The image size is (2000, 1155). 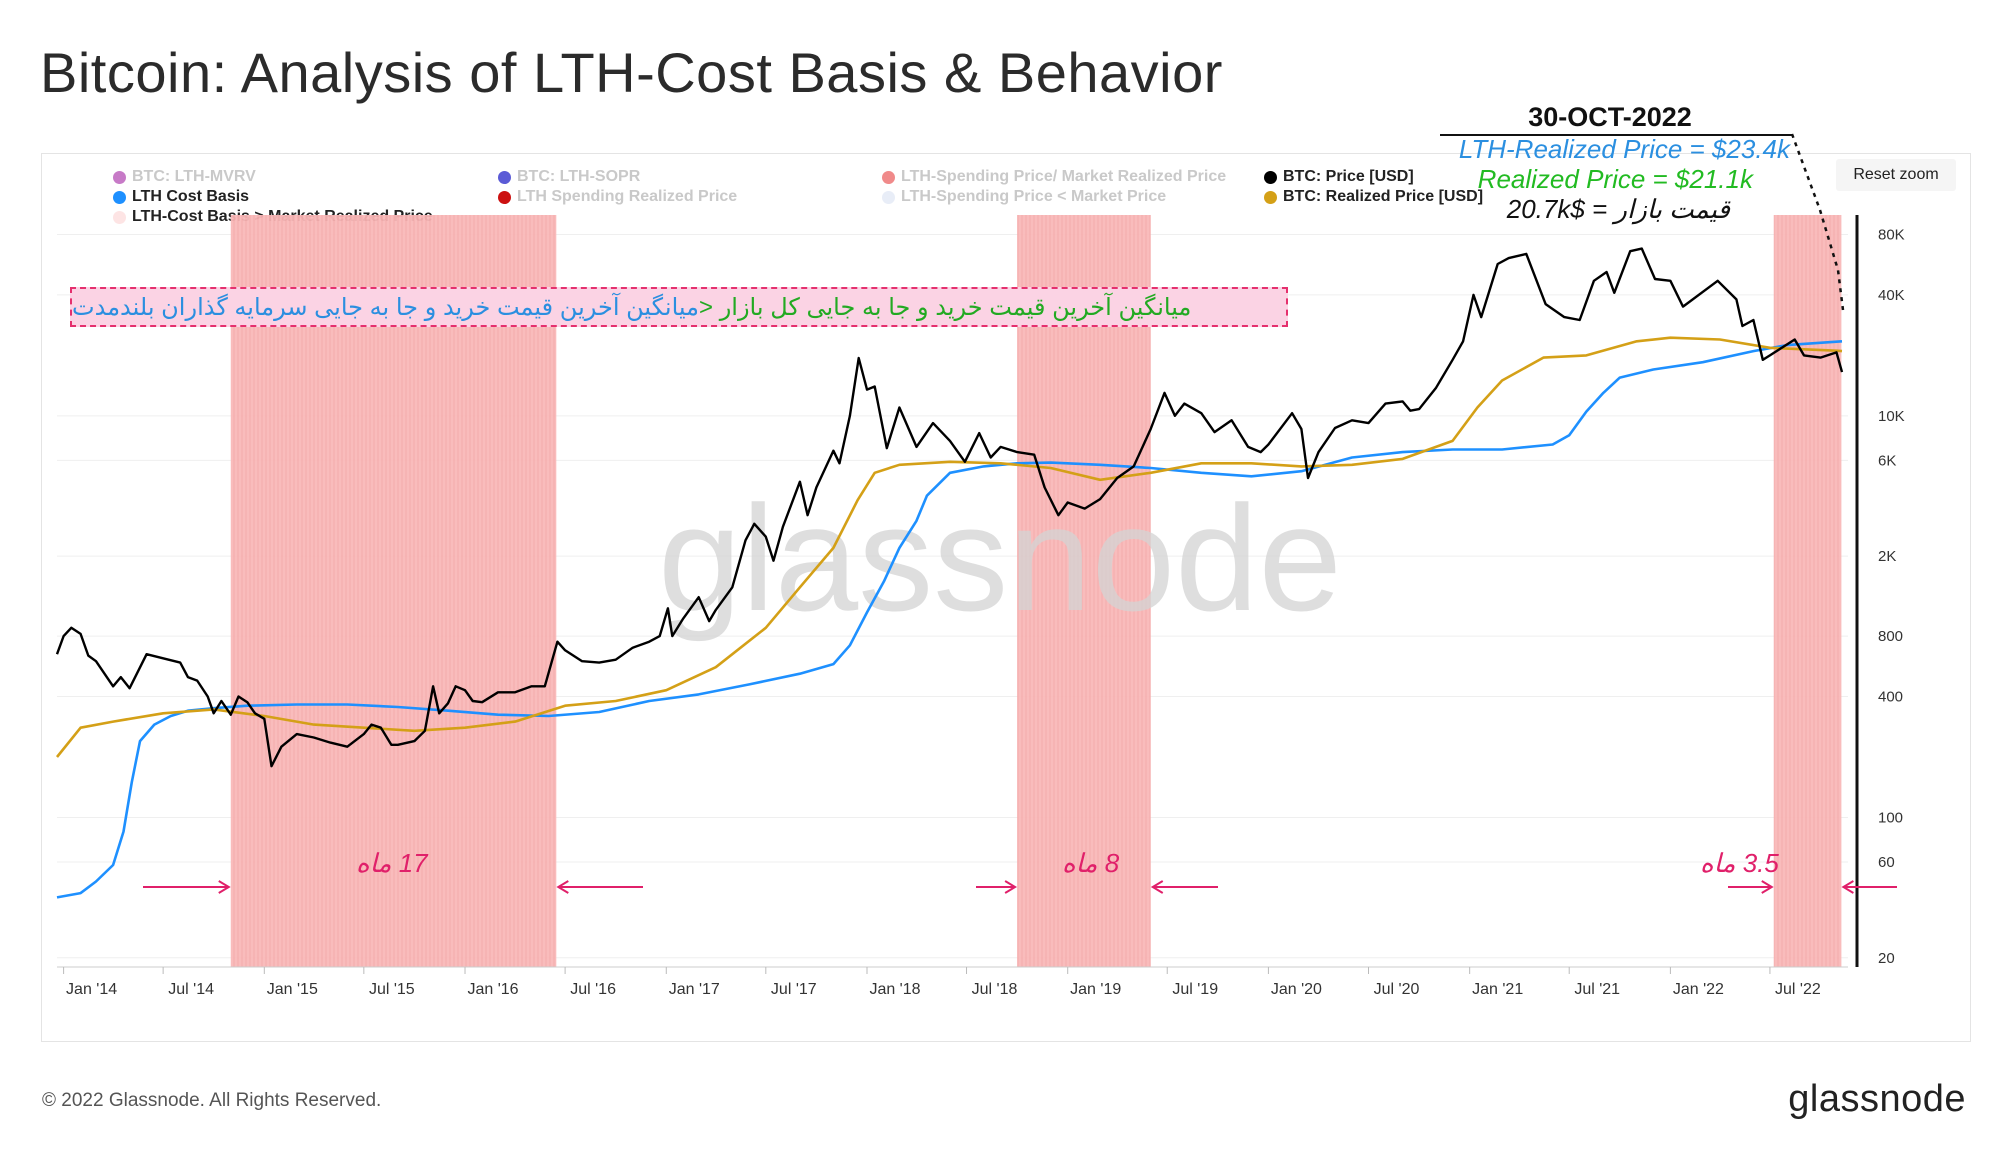 What do you see at coordinates (1891, 234) in the screenshot?
I see `y-tick-label: 80K` at bounding box center [1891, 234].